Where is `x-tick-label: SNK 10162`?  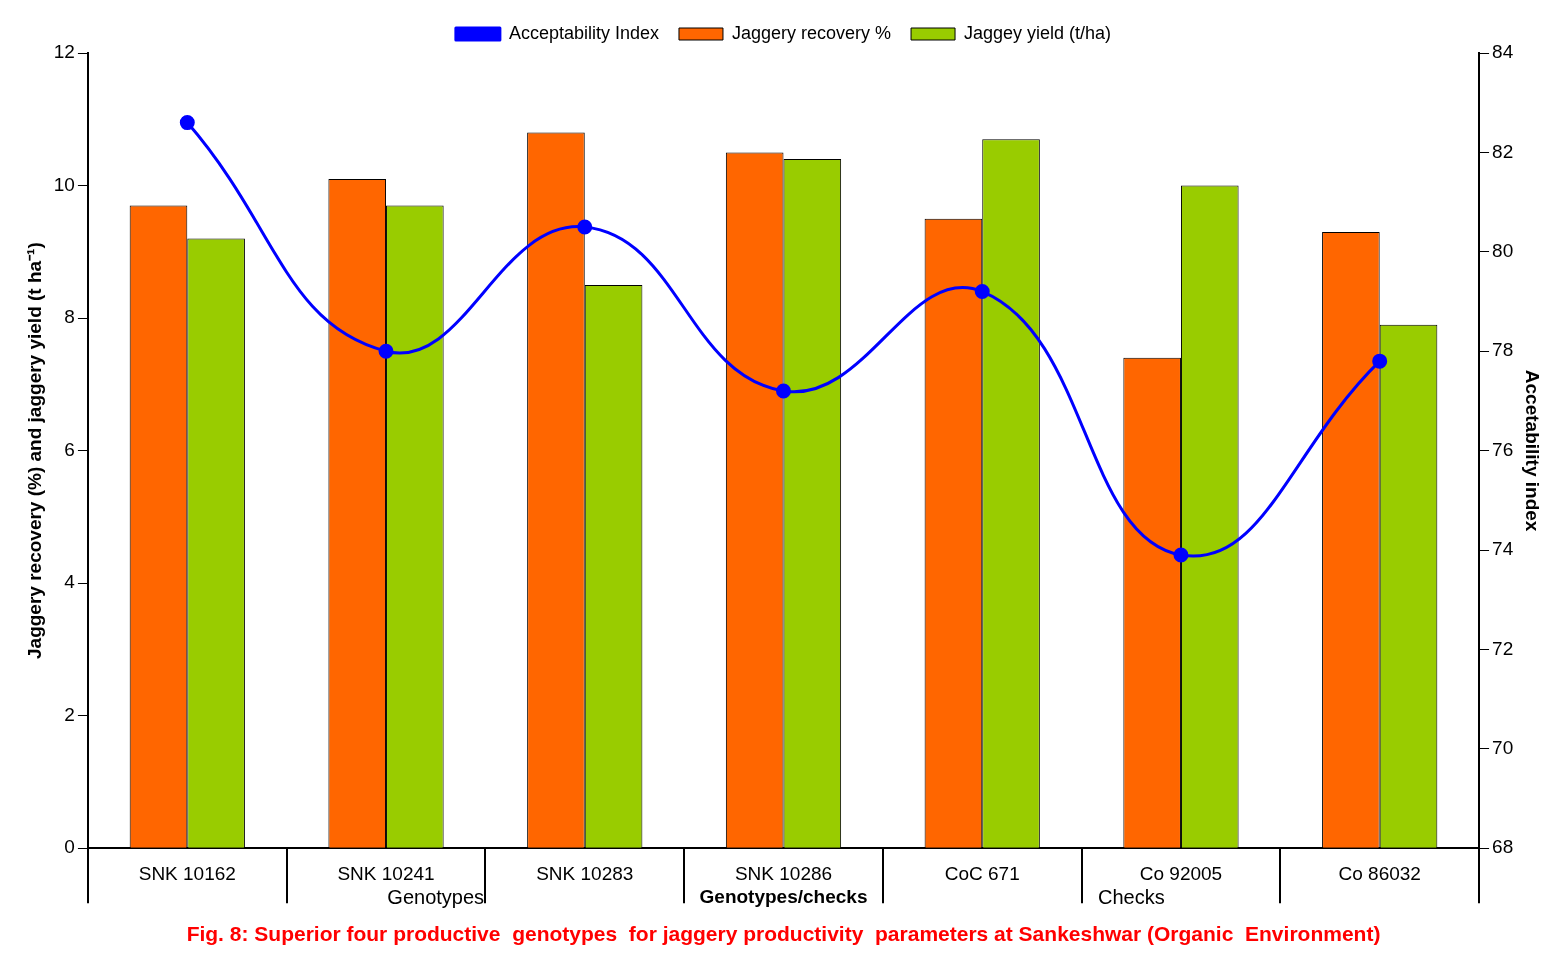
x-tick-label: SNK 10162 is located at coordinates (187, 873).